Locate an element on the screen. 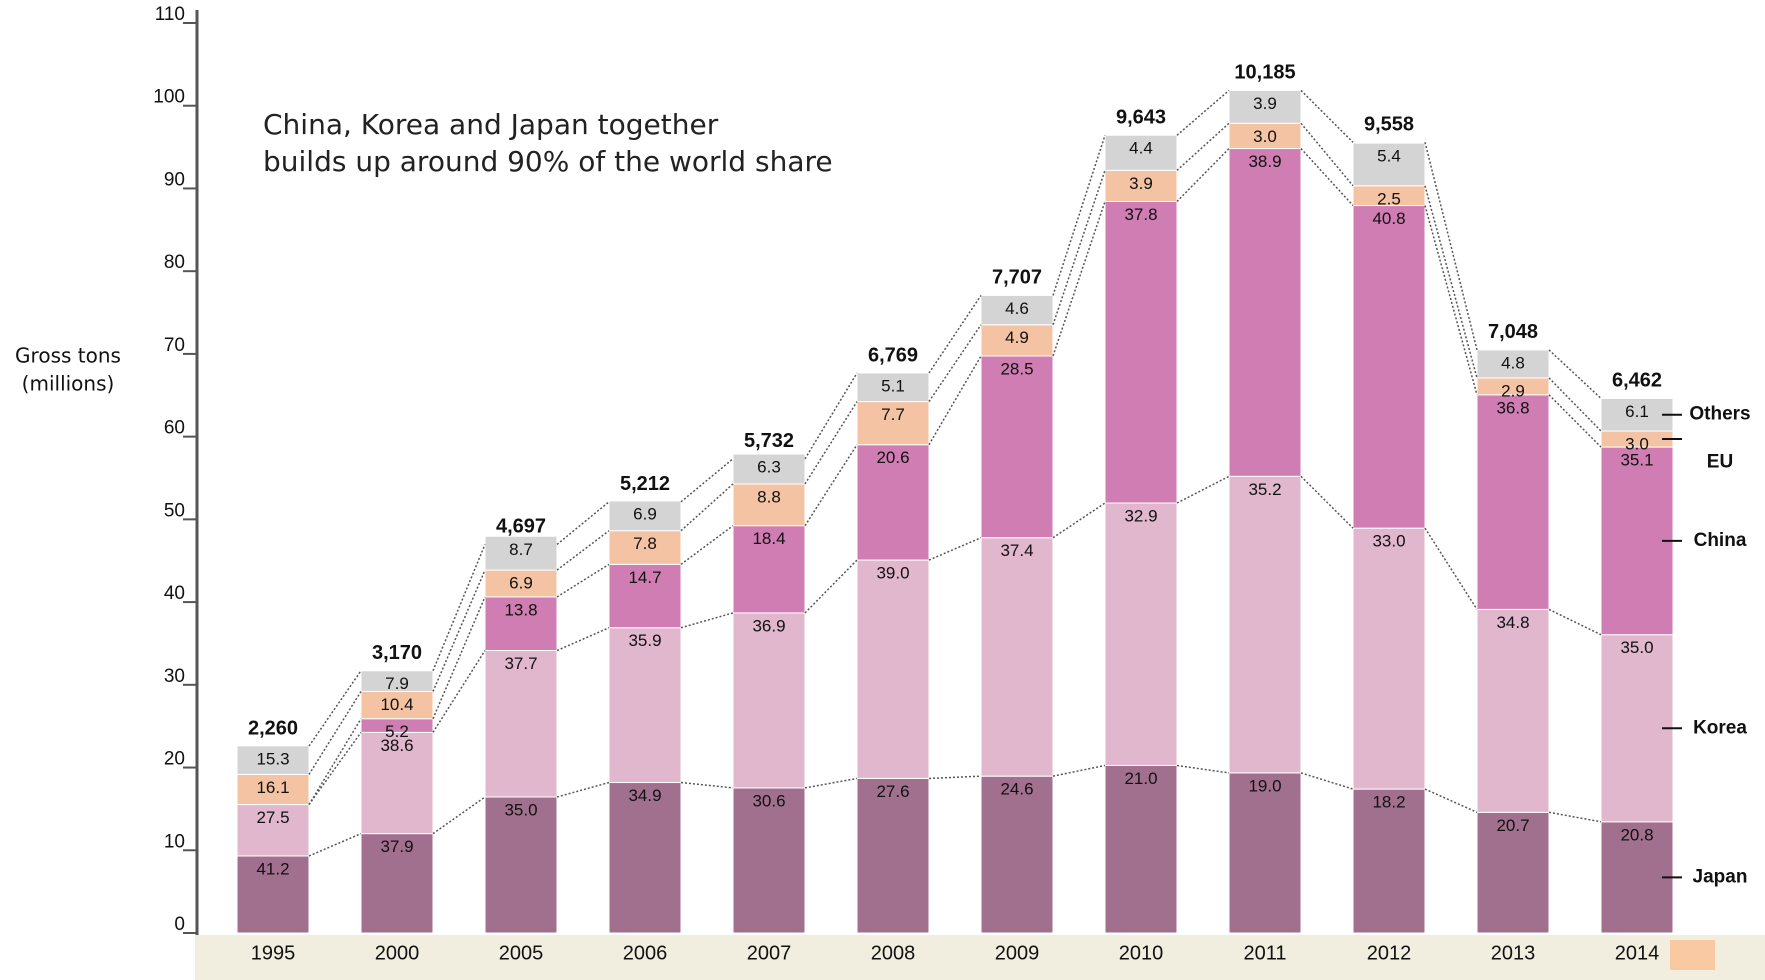  segment-label: 21.0 is located at coordinates (1140, 778).